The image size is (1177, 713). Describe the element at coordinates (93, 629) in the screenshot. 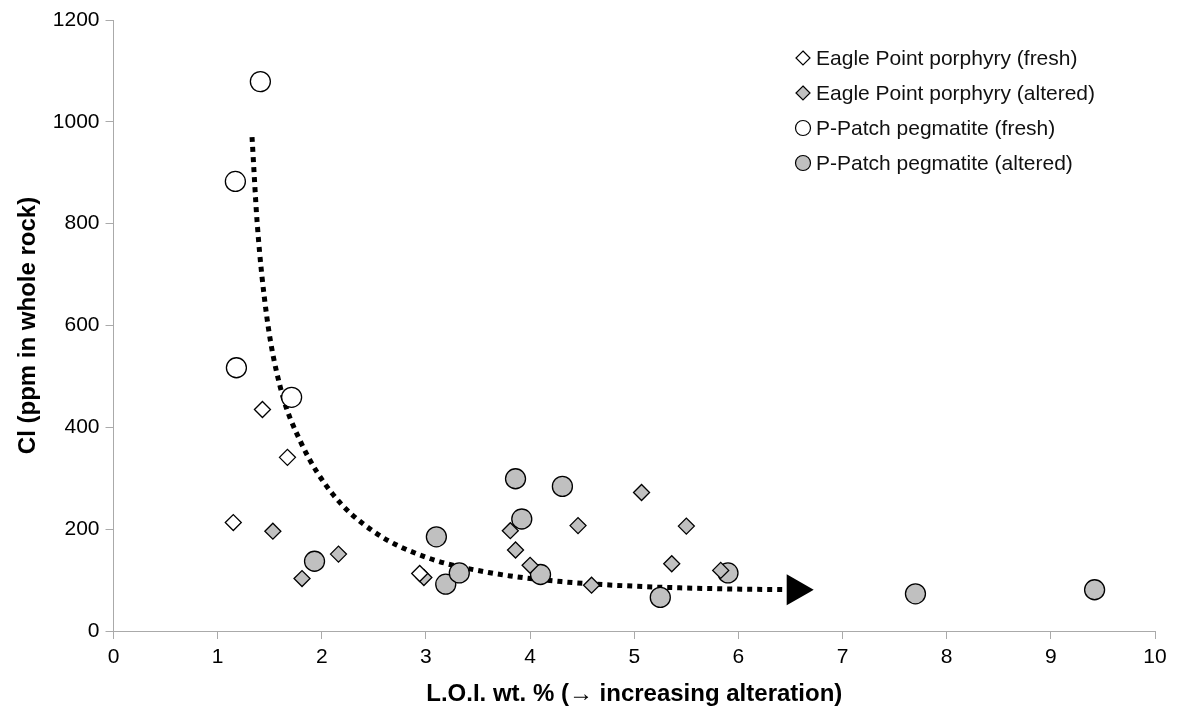

I see `y-tick-label: 0` at that location.